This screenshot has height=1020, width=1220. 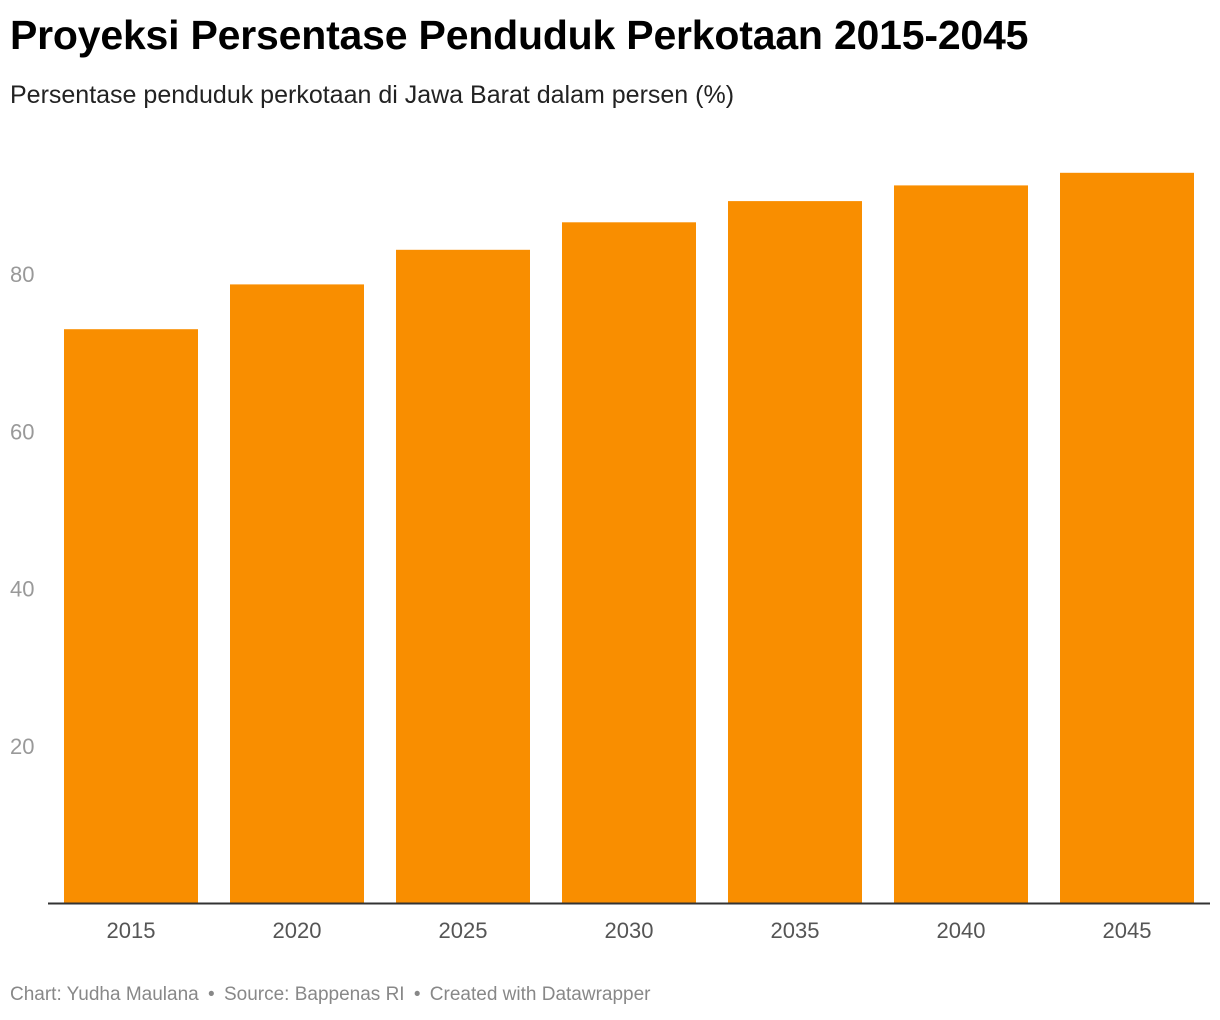 What do you see at coordinates (629, 563) in the screenshot?
I see `bar-2030` at bounding box center [629, 563].